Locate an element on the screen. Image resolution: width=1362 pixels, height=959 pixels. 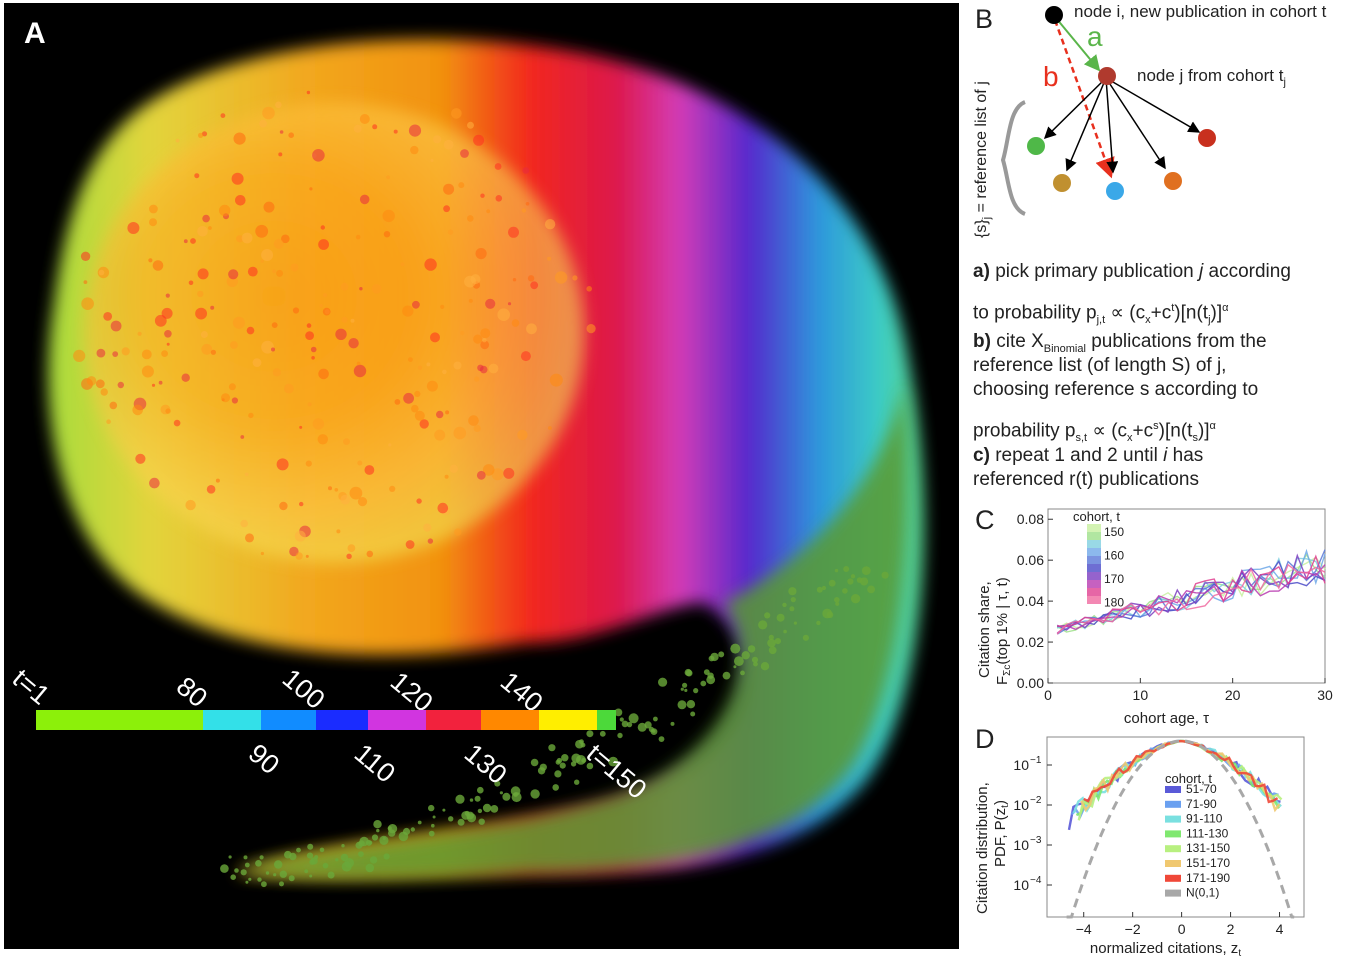
y-tick-label: 0.00 is located at coordinates (1030, 683).